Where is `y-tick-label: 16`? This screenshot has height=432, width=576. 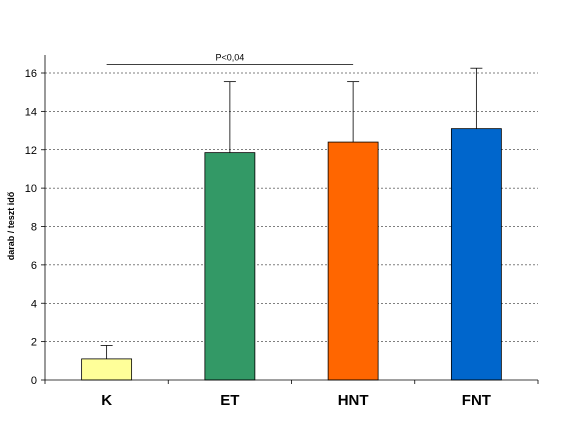
y-tick-label: 16 is located at coordinates (31, 74).